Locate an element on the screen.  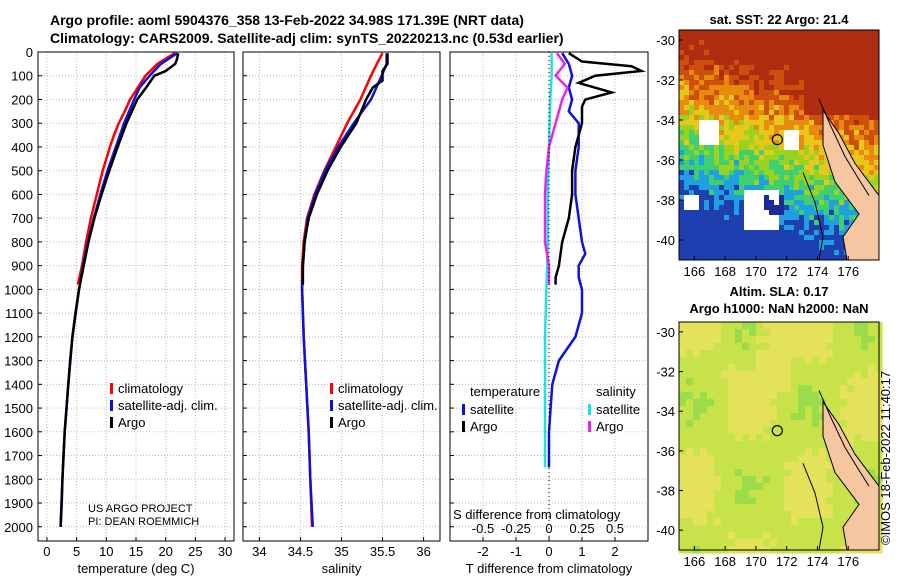
series-line-t-argo is located at coordinates (600, 168).